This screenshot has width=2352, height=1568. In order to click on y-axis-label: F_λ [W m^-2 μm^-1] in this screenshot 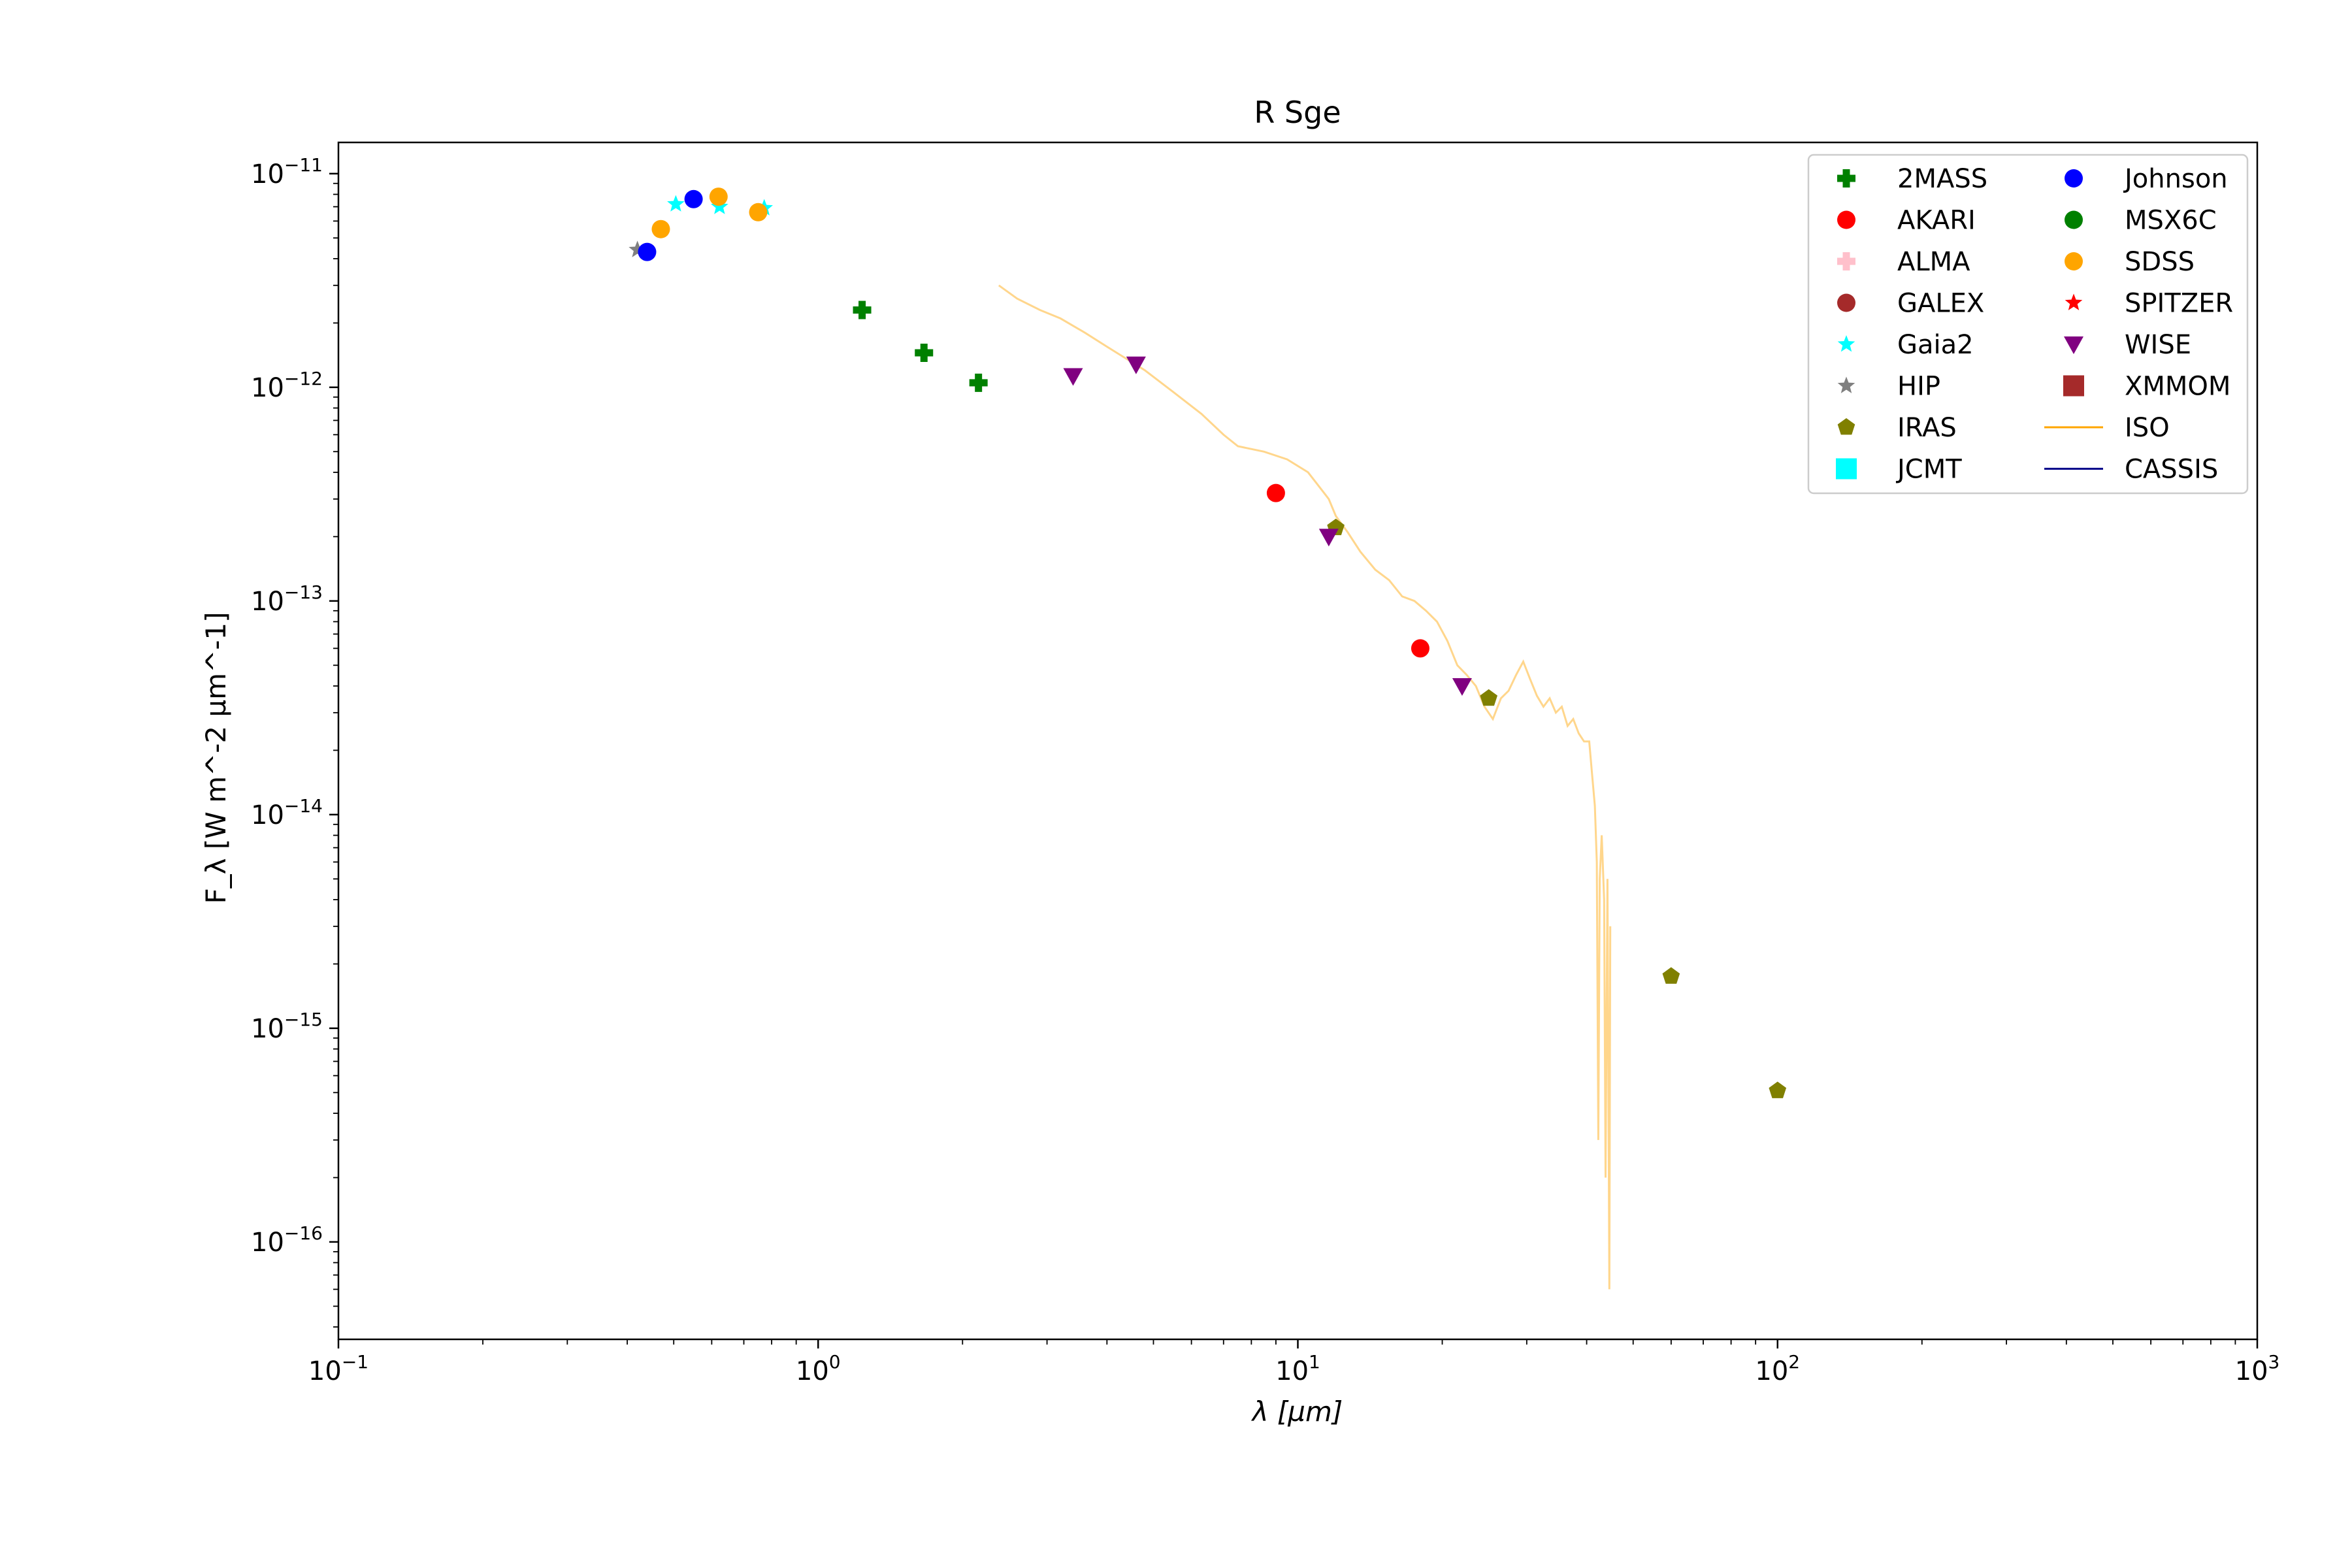, I will do `click(216, 758)`.